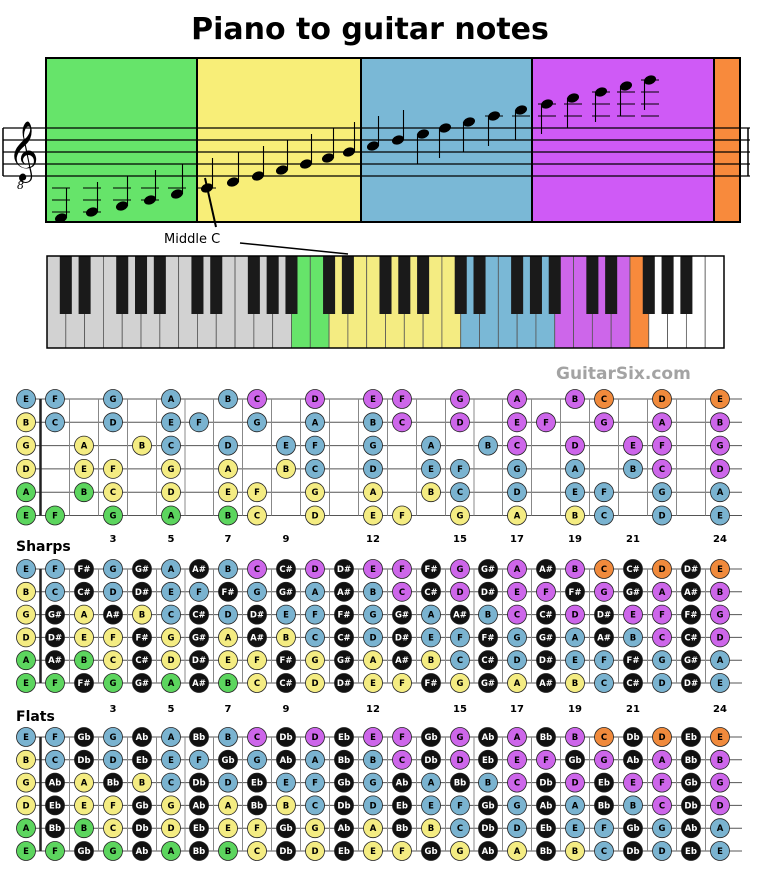  Describe the element at coordinates (623, 374) in the screenshot. I see `site-watermark: GuitarSix.com` at that location.